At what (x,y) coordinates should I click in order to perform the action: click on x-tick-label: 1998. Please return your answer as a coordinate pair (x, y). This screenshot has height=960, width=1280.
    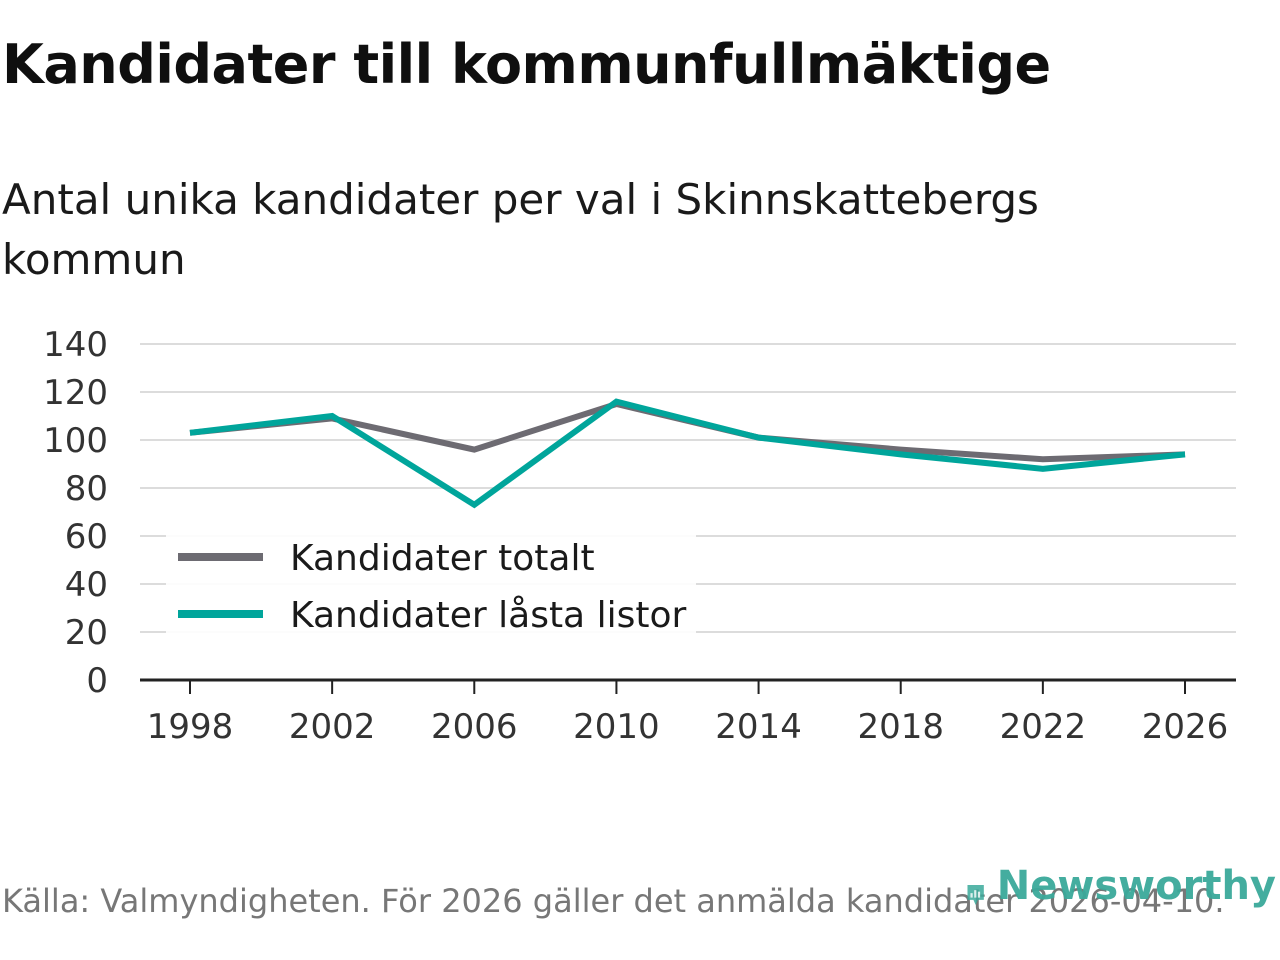
    Looking at the image, I should click on (190, 727).